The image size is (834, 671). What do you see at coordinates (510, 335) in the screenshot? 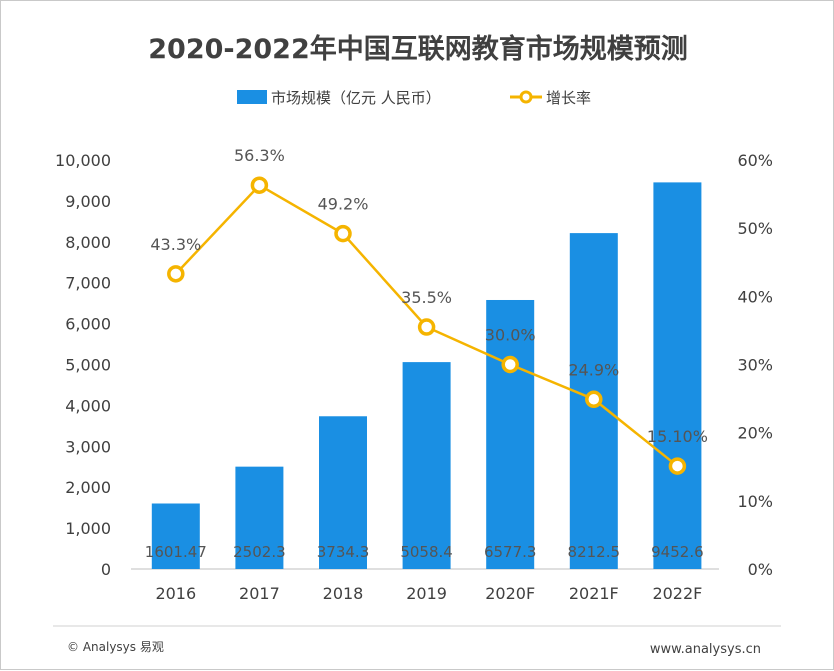
I see `growth-rate-label: 30.0%` at bounding box center [510, 335].